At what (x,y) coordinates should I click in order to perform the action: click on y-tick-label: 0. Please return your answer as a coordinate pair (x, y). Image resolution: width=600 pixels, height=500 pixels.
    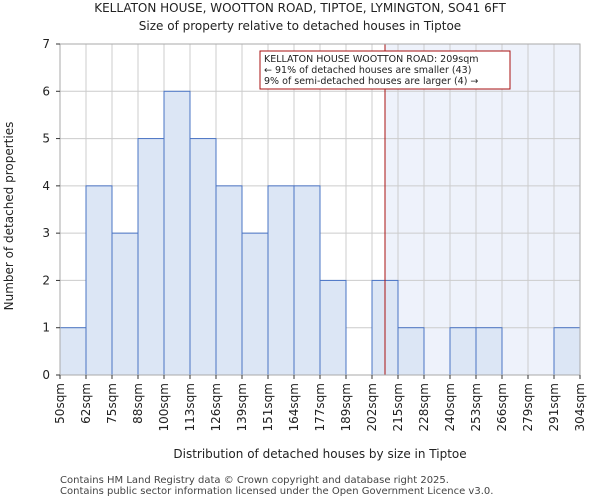
    Looking at the image, I should click on (46, 375).